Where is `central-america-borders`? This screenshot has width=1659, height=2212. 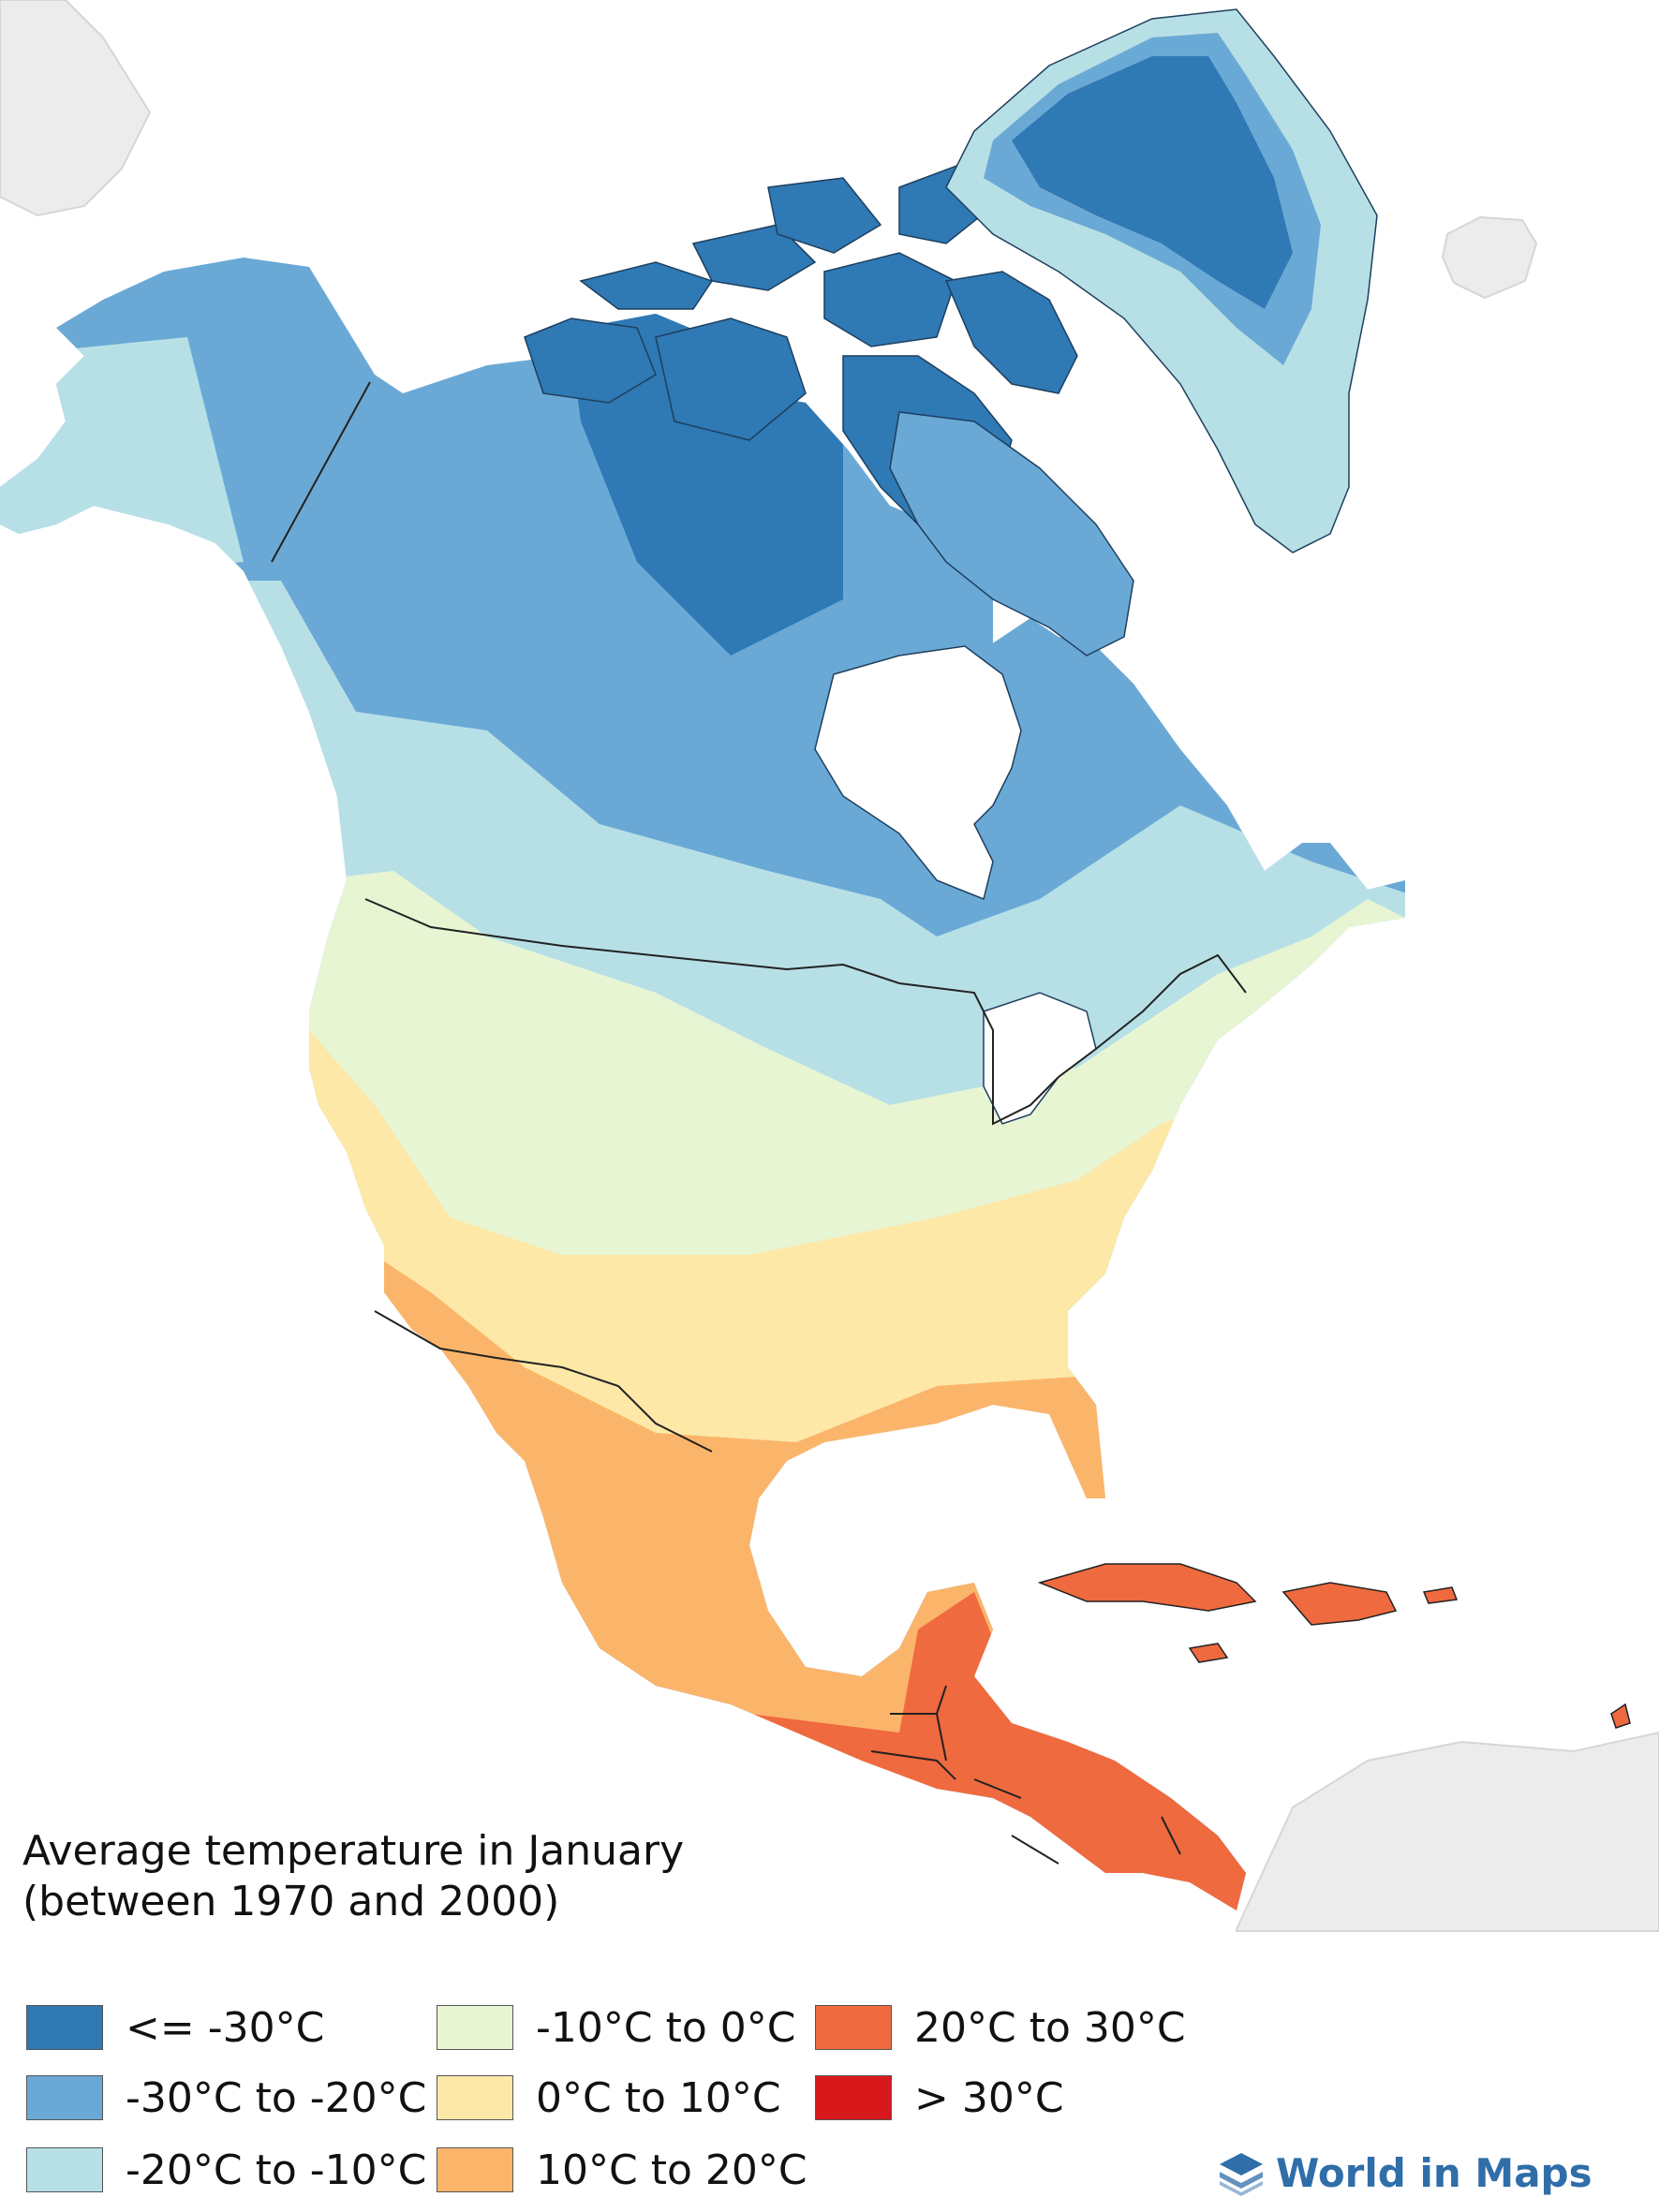 central-america-borders is located at coordinates (1026, 1775).